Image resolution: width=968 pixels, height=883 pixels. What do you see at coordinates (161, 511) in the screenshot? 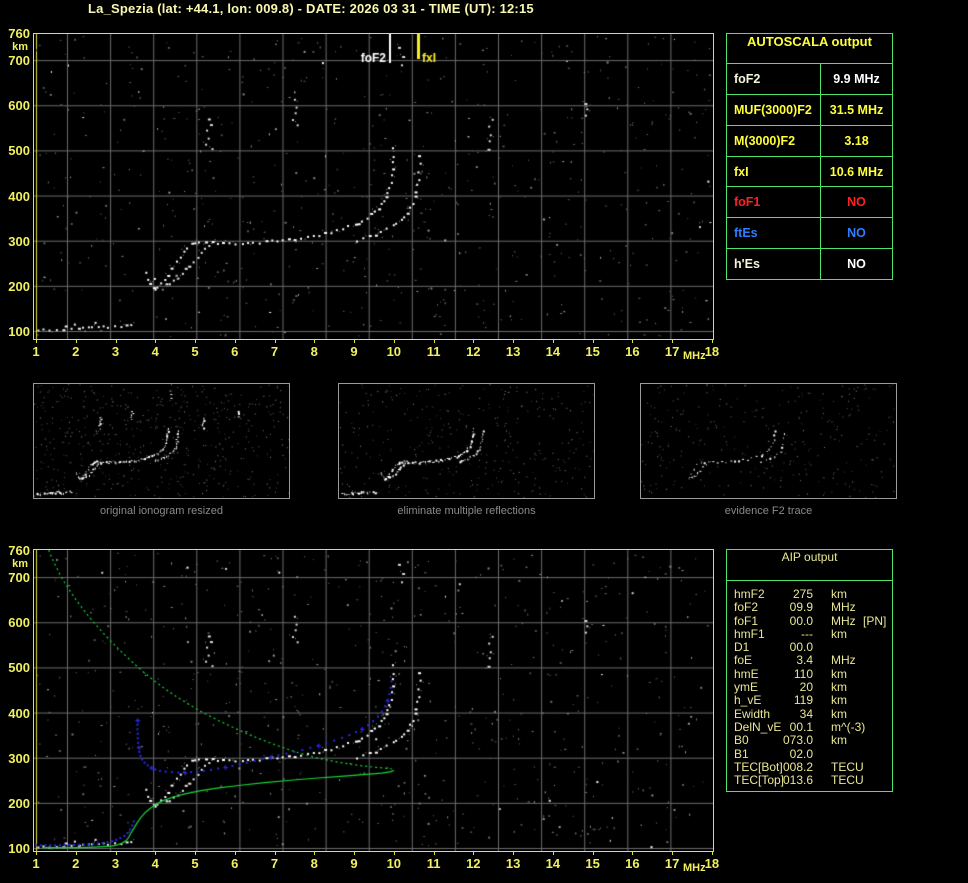
I see `thumbnail-caption-original: original ionogram resized` at bounding box center [161, 511].